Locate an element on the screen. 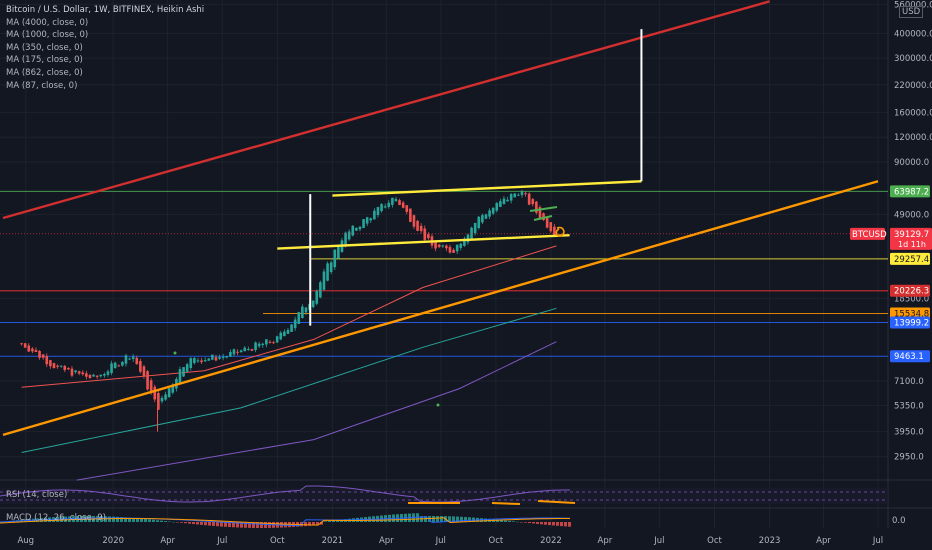 The width and height of the screenshot is (932, 550). y-axis-tick: 120000.0 is located at coordinates (913, 138).